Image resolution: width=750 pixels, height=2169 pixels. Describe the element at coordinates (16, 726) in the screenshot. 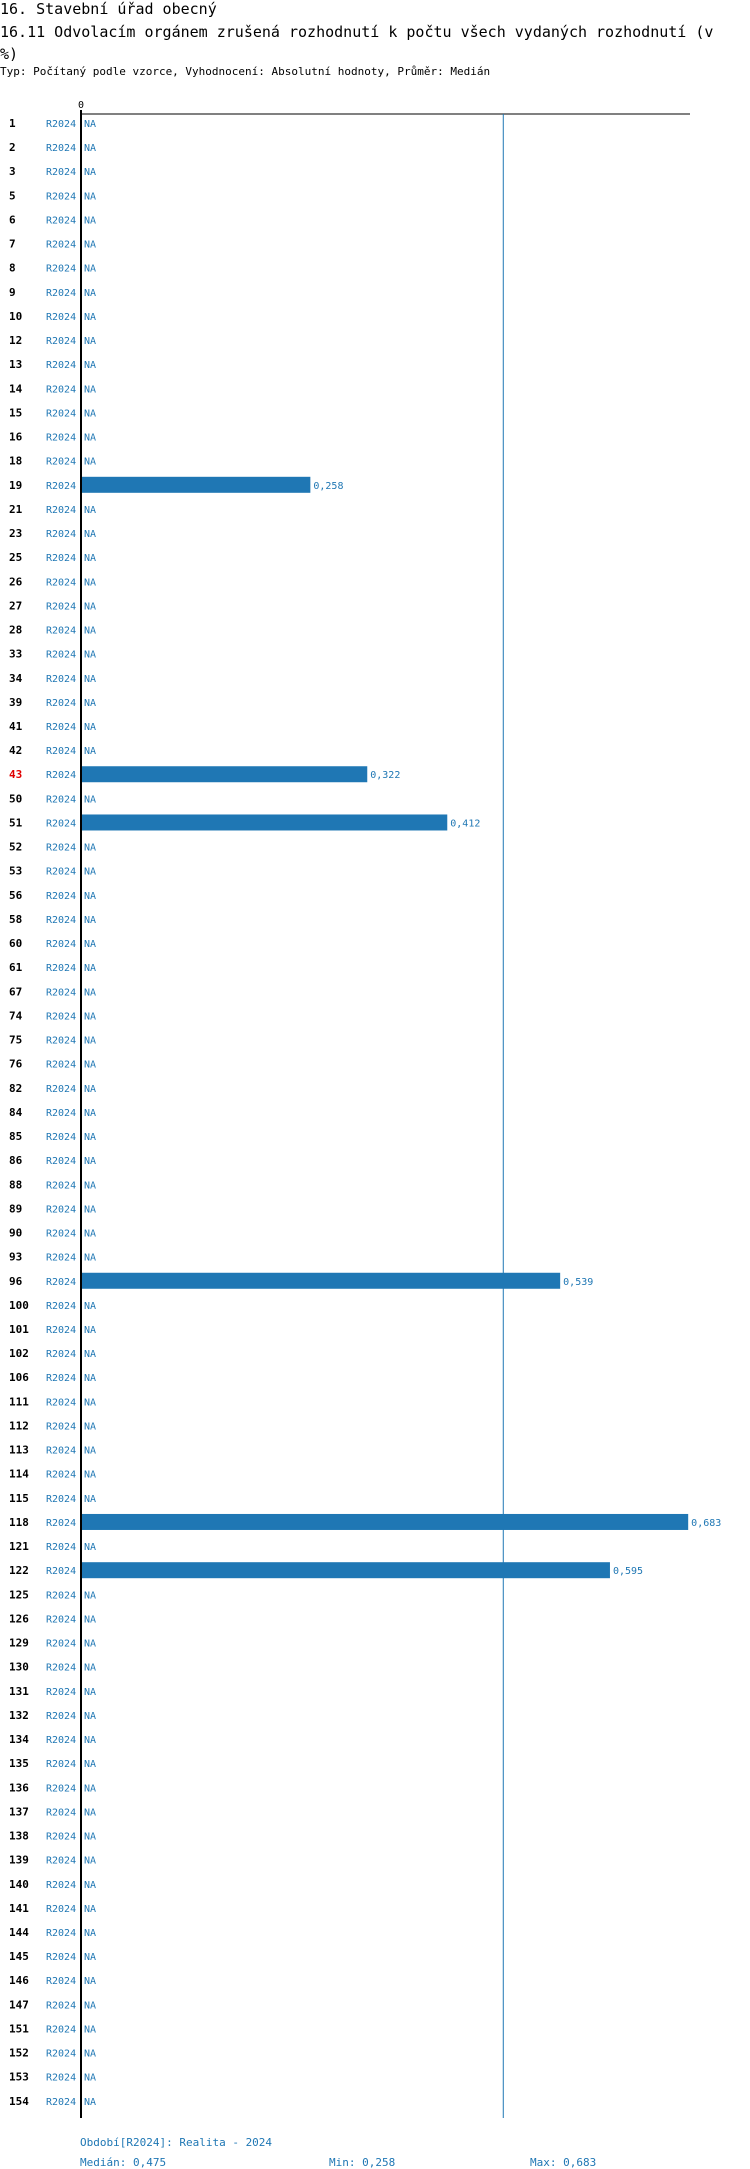

I see `row-id-label: 41` at that location.